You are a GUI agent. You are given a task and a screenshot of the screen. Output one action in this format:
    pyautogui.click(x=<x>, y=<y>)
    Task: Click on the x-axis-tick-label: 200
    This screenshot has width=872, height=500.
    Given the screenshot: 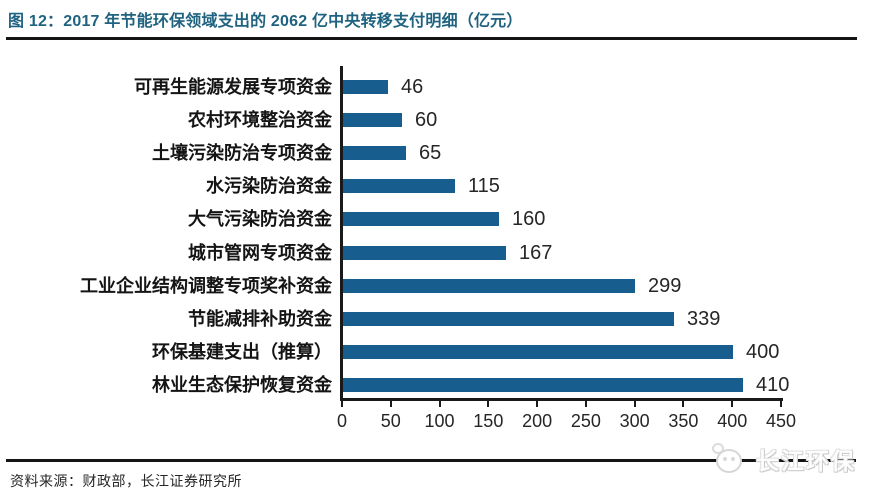 What is the action you would take?
    pyautogui.click(x=537, y=421)
    